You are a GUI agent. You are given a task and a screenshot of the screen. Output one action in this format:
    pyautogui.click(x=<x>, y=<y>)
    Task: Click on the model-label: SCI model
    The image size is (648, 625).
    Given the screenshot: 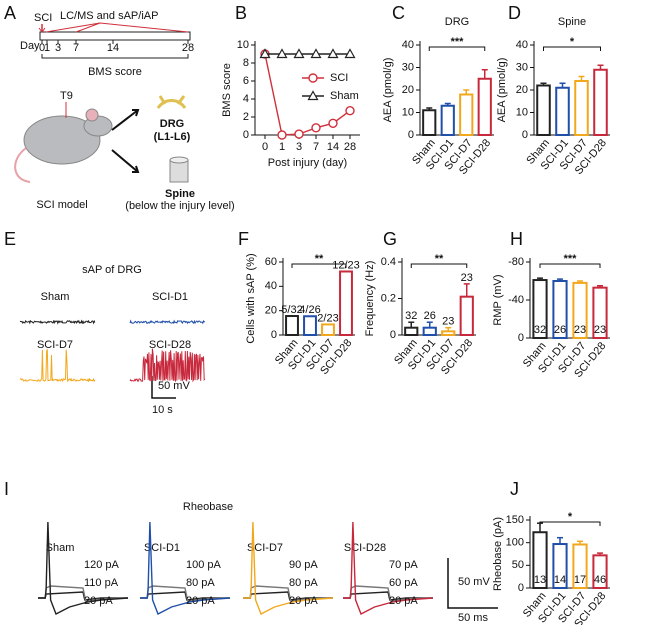 What is the action you would take?
    pyautogui.click(x=61, y=205)
    